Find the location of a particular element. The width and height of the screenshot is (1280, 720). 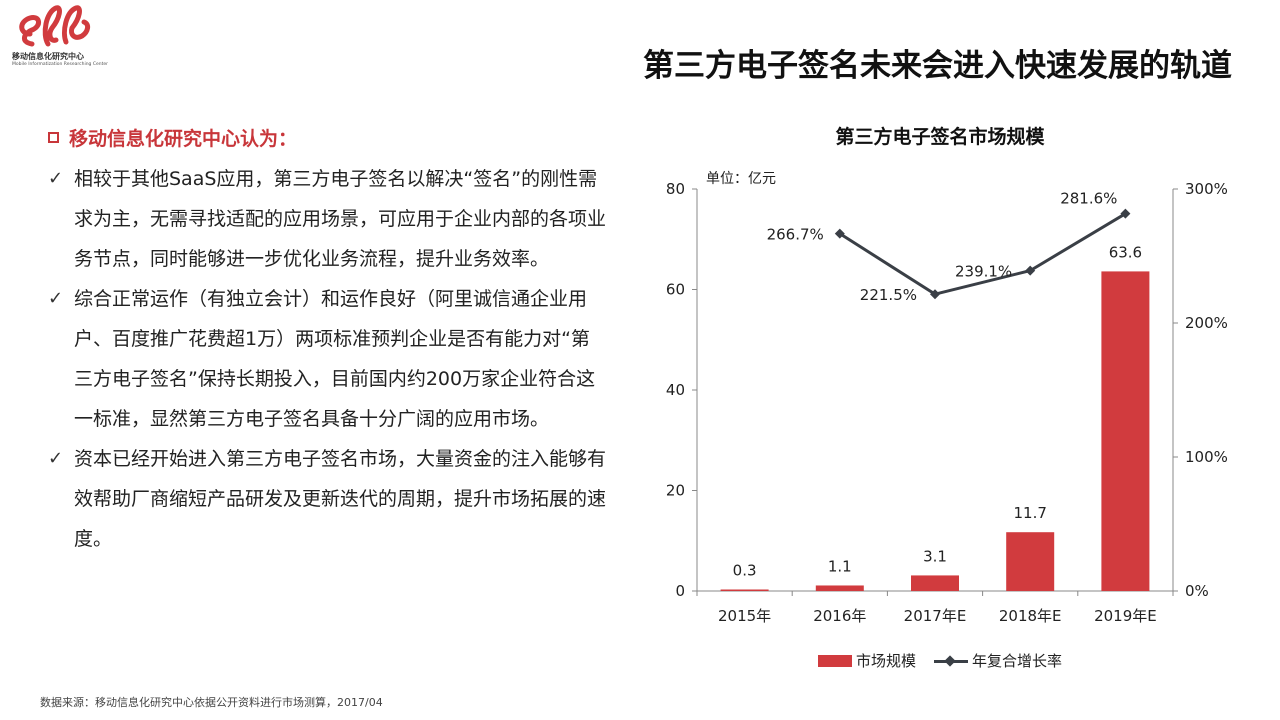

chart-unit-label: 单位：亿元 is located at coordinates (741, 179).